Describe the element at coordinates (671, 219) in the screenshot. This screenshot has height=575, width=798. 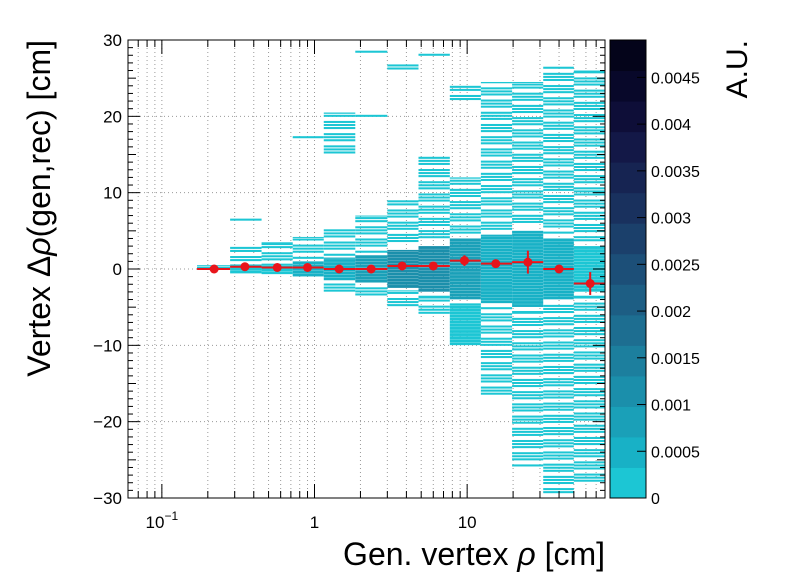
I see `colorbar-tick-label: 0.003` at that location.